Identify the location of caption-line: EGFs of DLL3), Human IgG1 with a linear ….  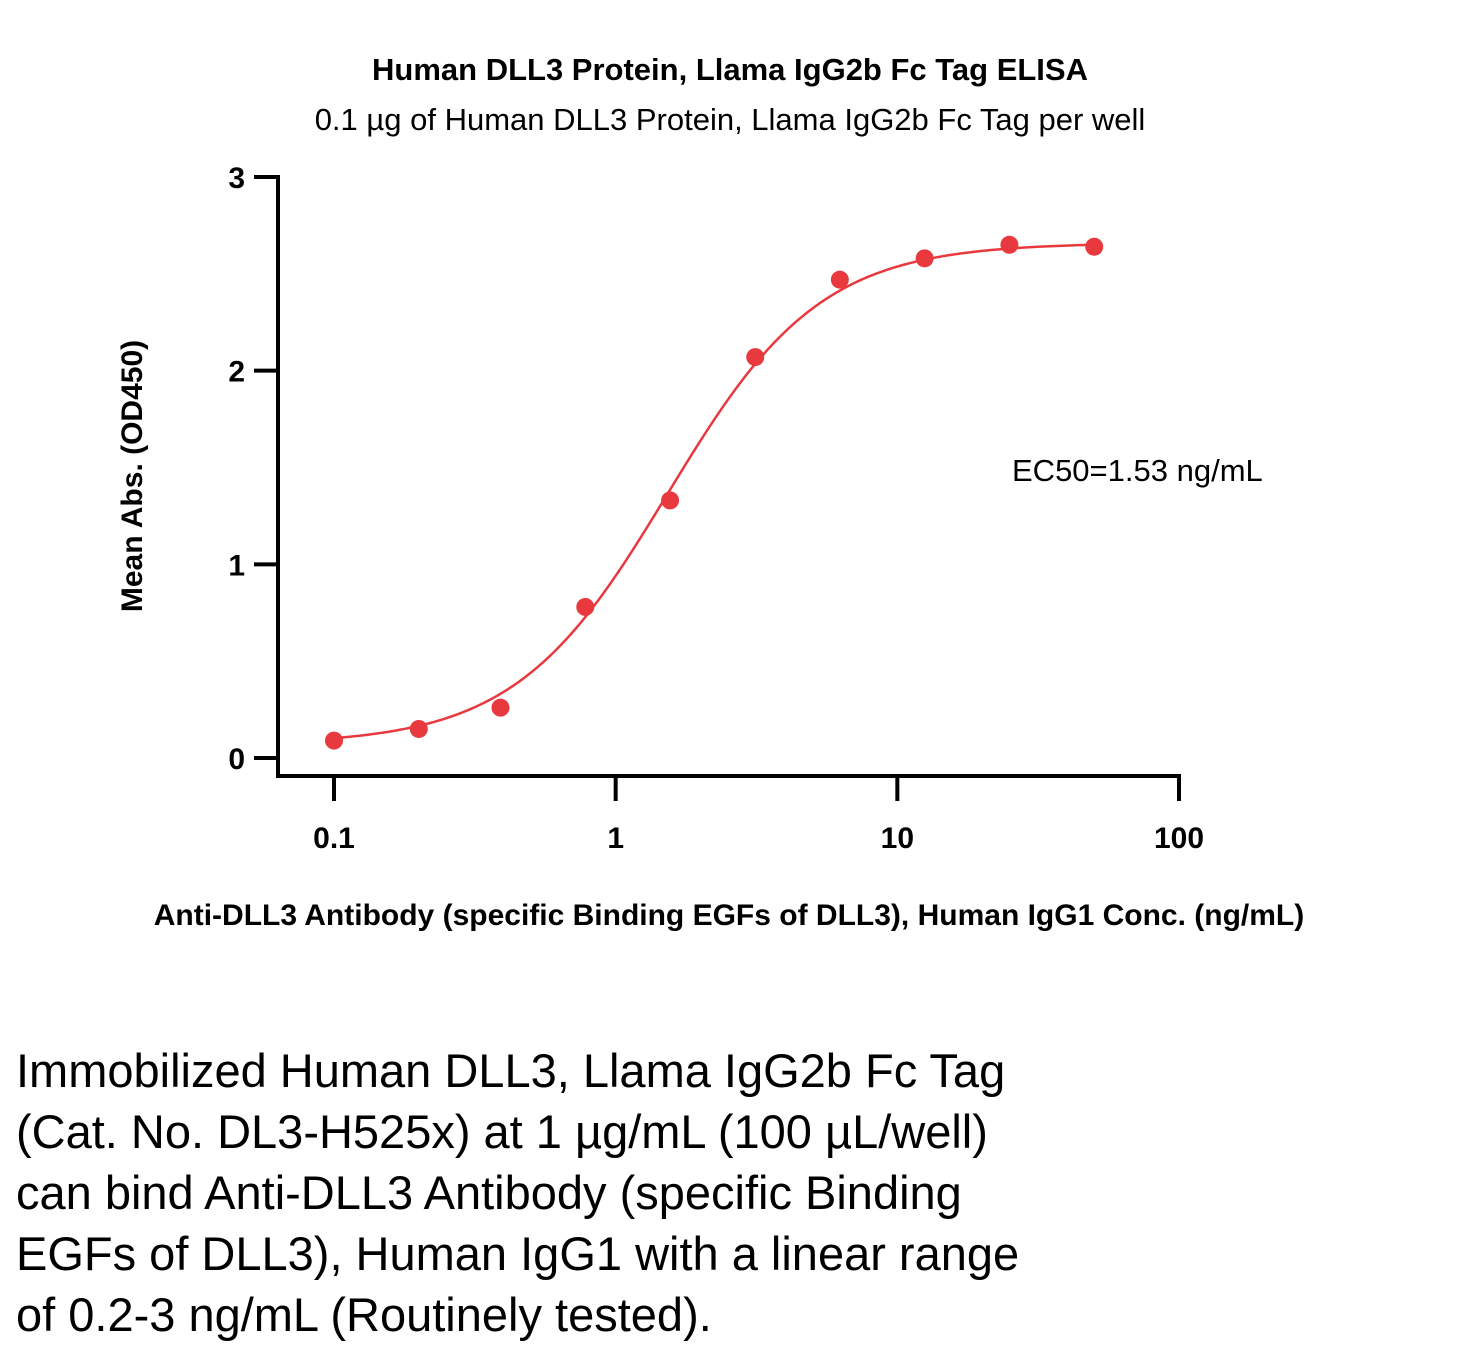
(518, 1253).